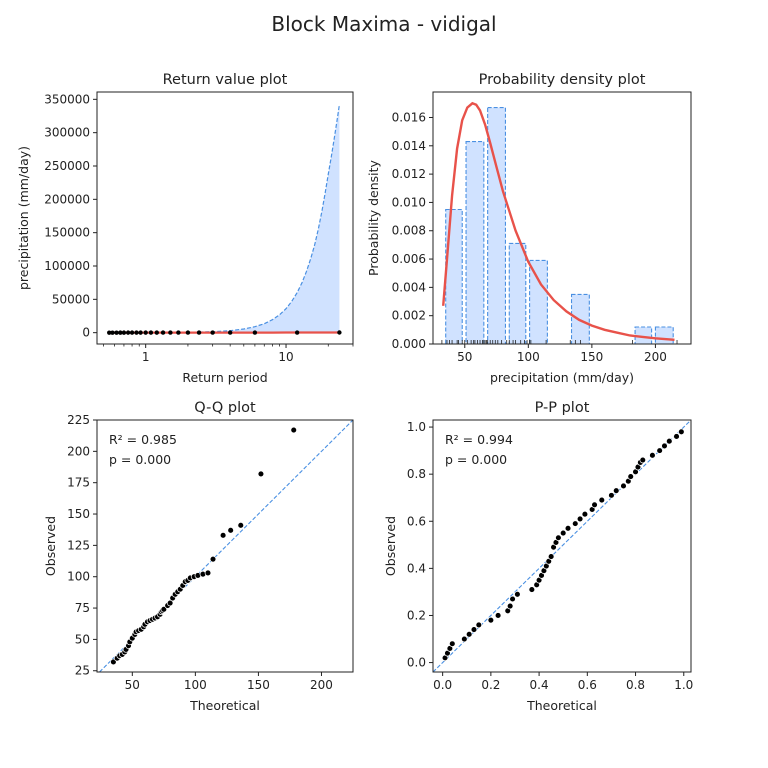 This screenshot has height=768, width=768. I want to click on y-tick-label: 175, so click(78, 483).